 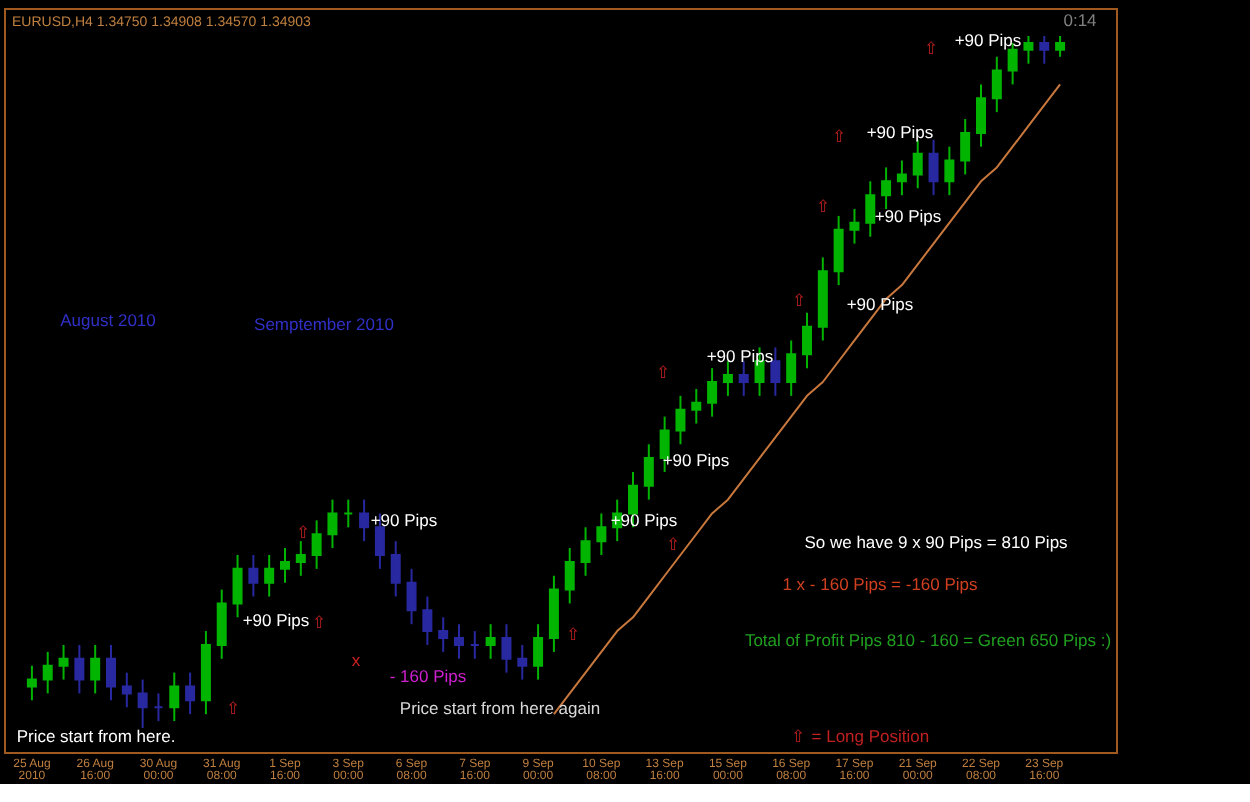 I want to click on annotation: So we have 9 x 90 Pips = 810 Pips, so click(x=936, y=542).